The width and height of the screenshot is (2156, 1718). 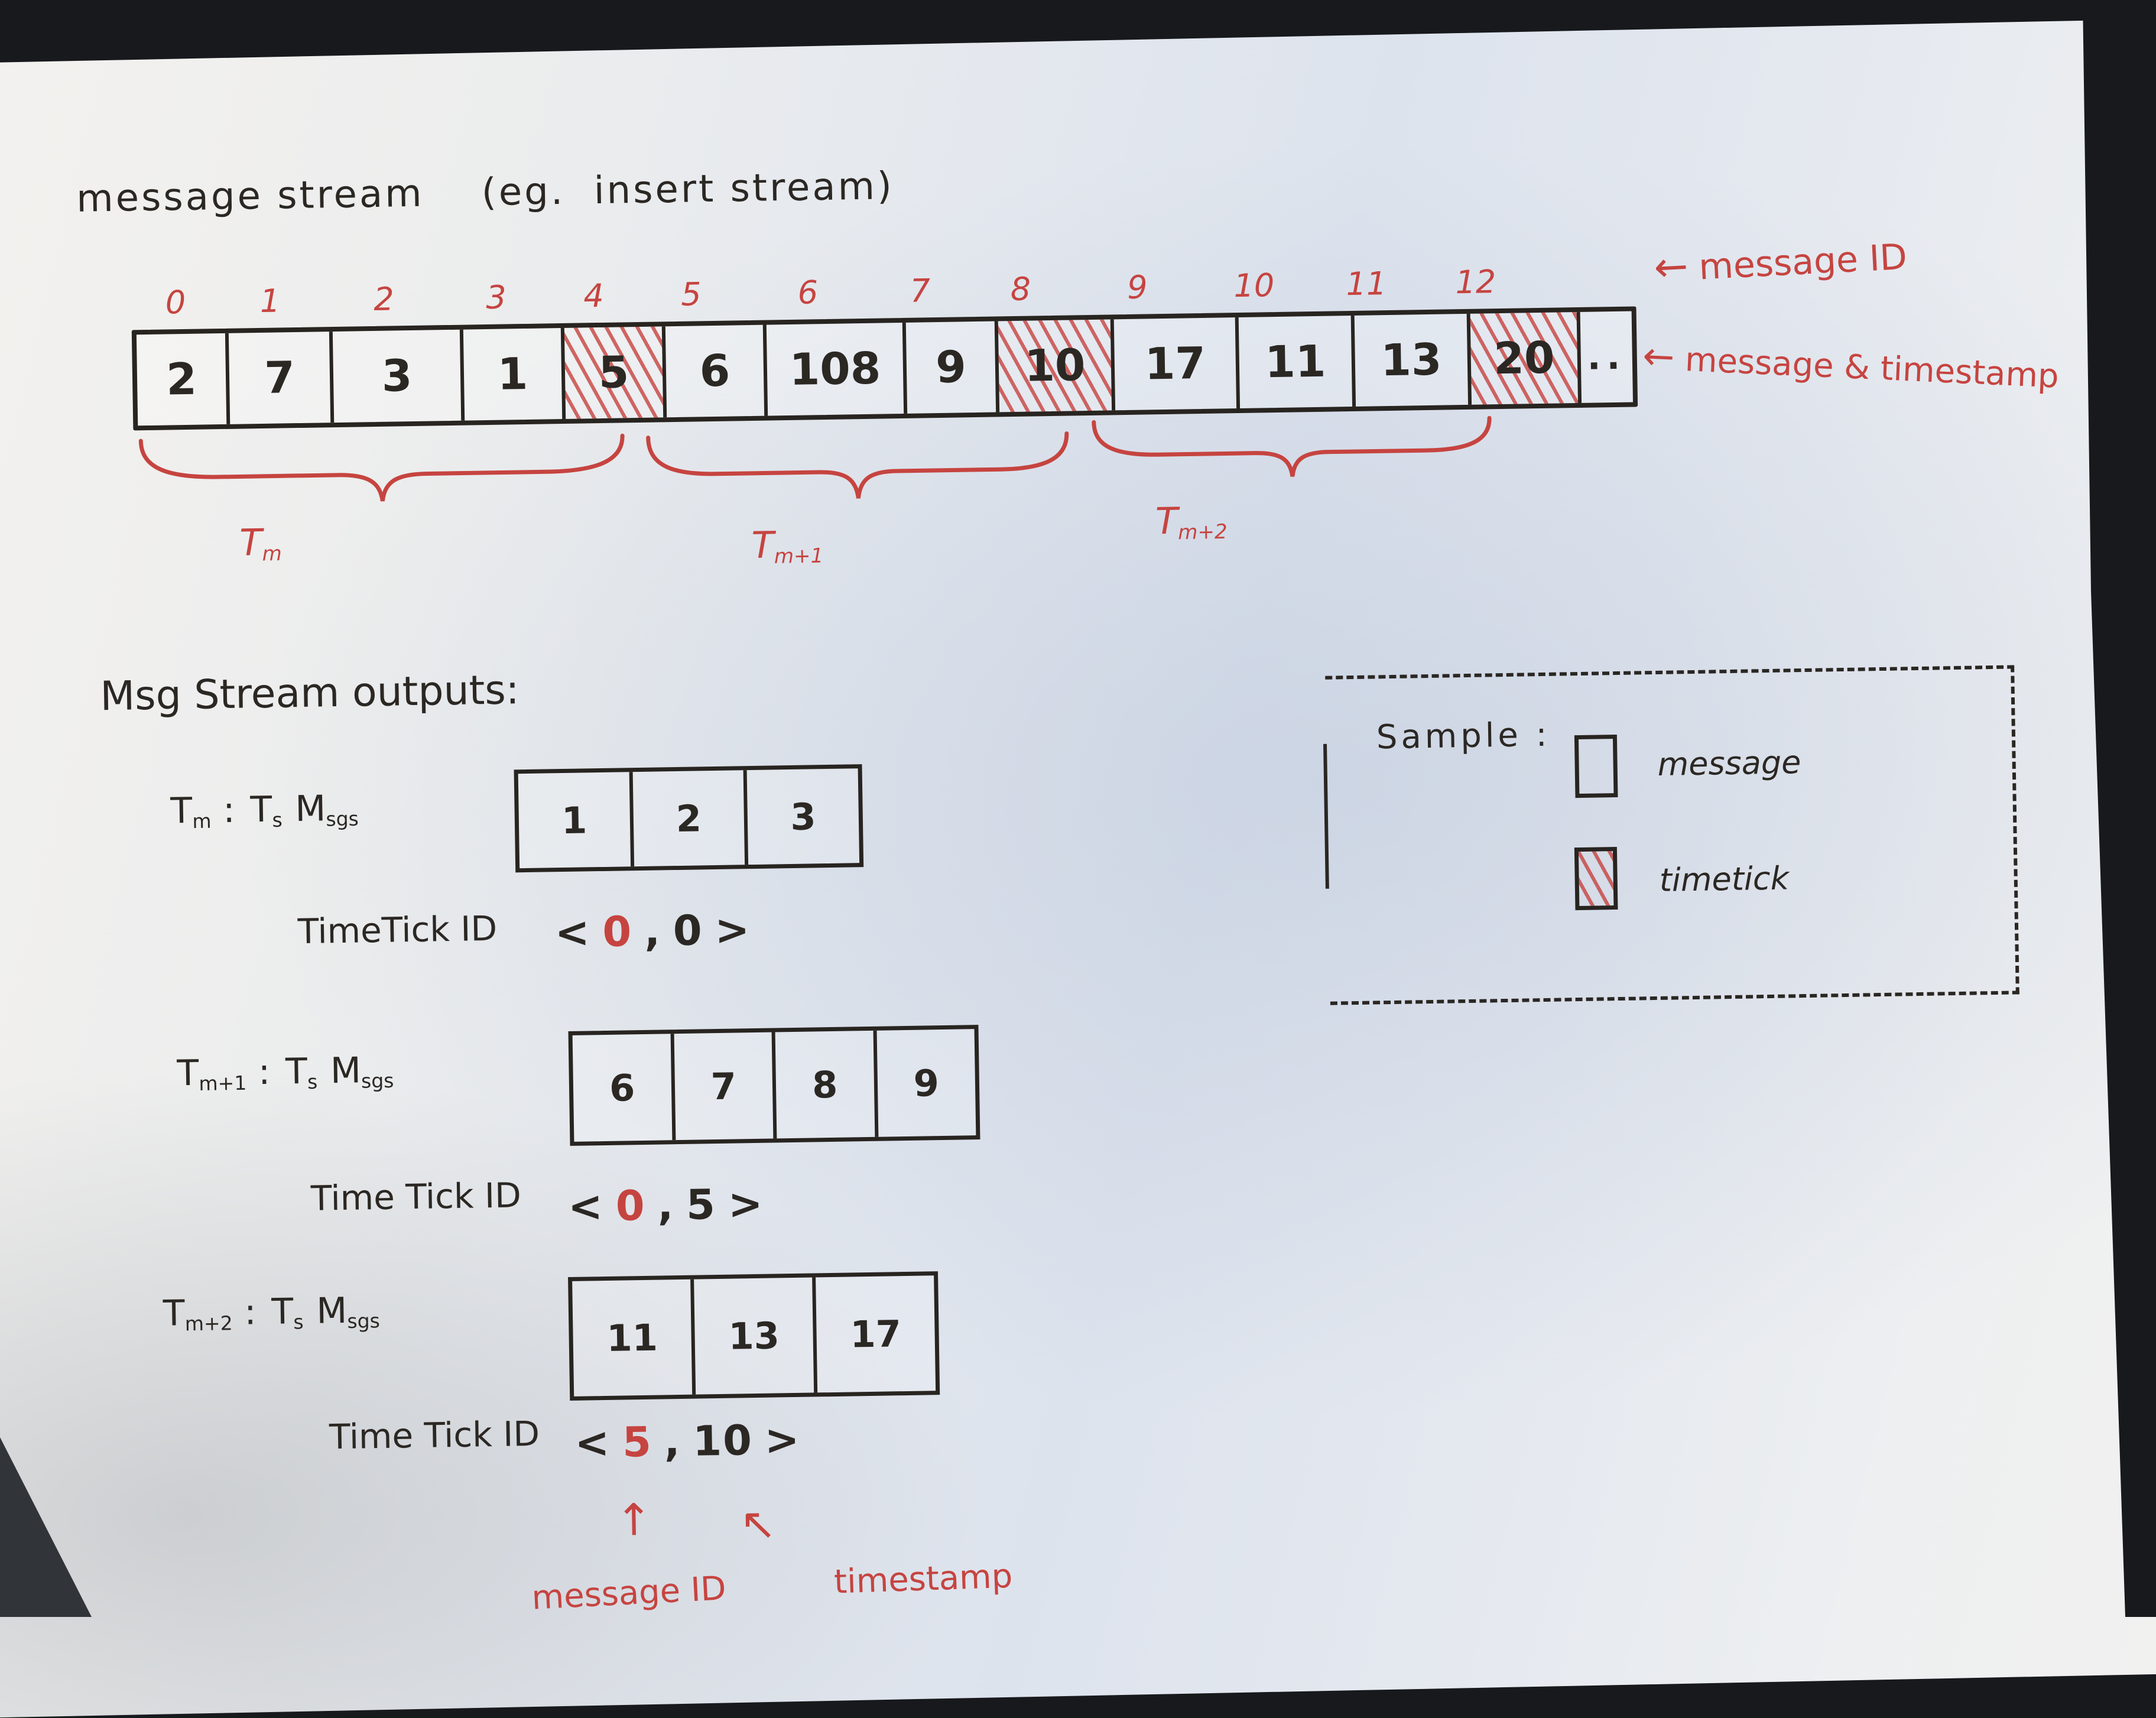 I want to click on stream-cell-message: 1, so click(x=514, y=374).